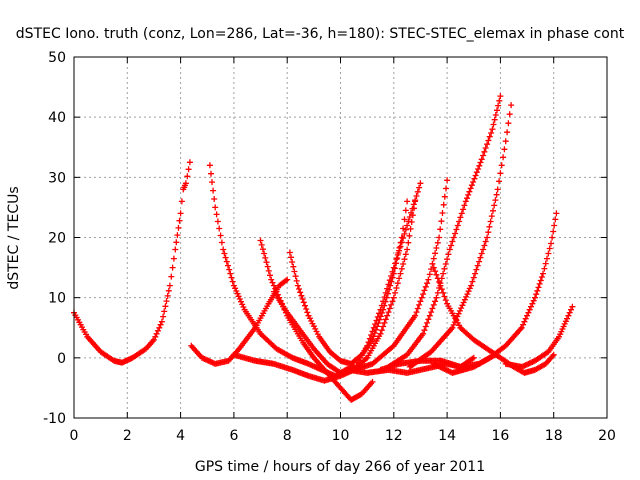 This screenshot has width=640, height=480. What do you see at coordinates (180, 436) in the screenshot?
I see `x-tick-label: 4` at bounding box center [180, 436].